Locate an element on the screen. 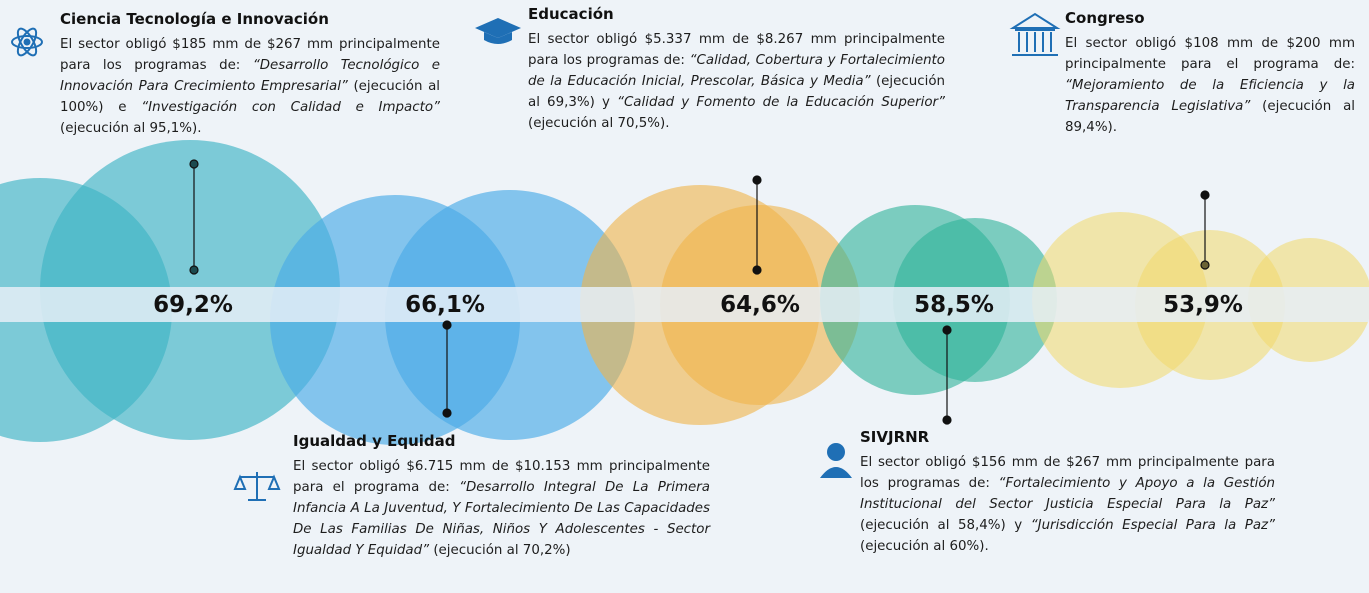 The width and height of the screenshot is (1369, 593). sector-title: Igualdad y Equidad is located at coordinates (374, 441).